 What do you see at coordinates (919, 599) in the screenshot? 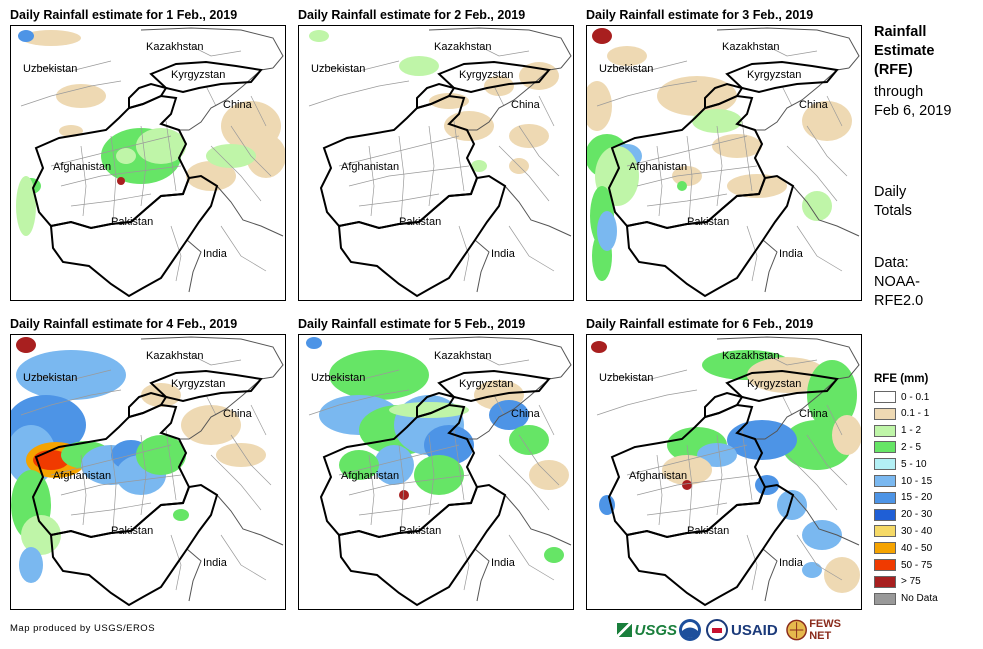
I see `legend-label: No Data` at bounding box center [919, 599].